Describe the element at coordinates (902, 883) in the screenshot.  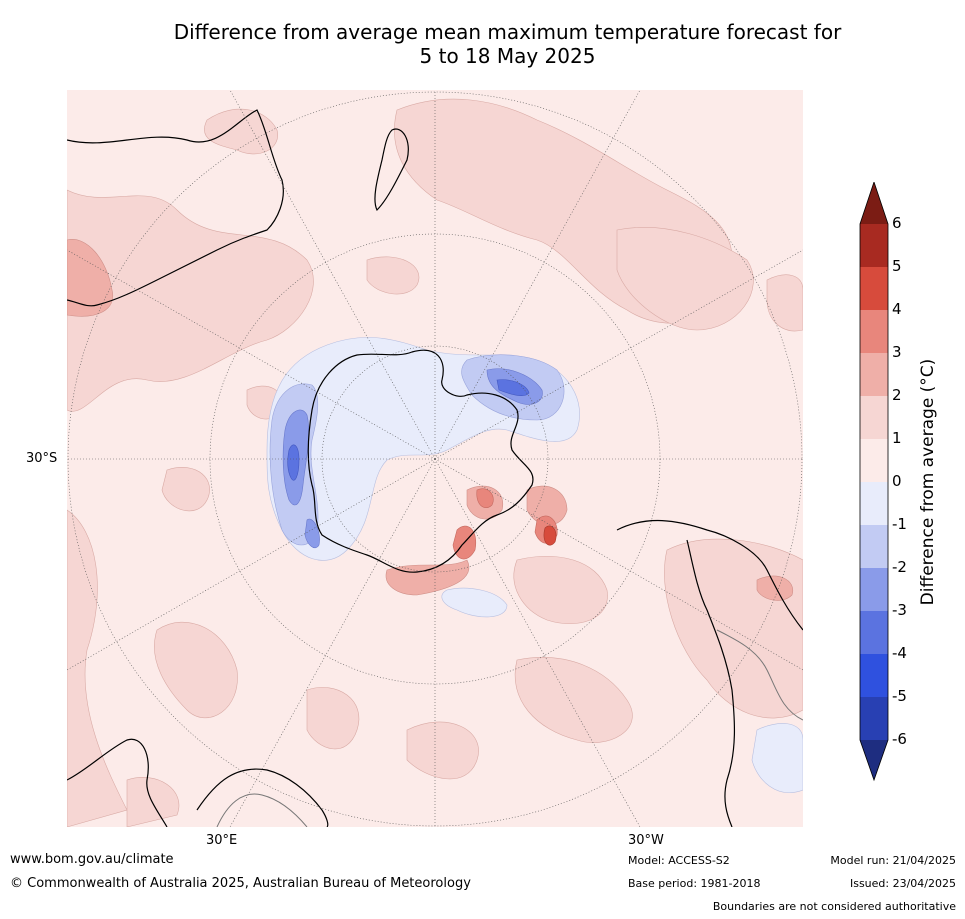
I see `issued-text: Issued: 23/04/2025` at that location.